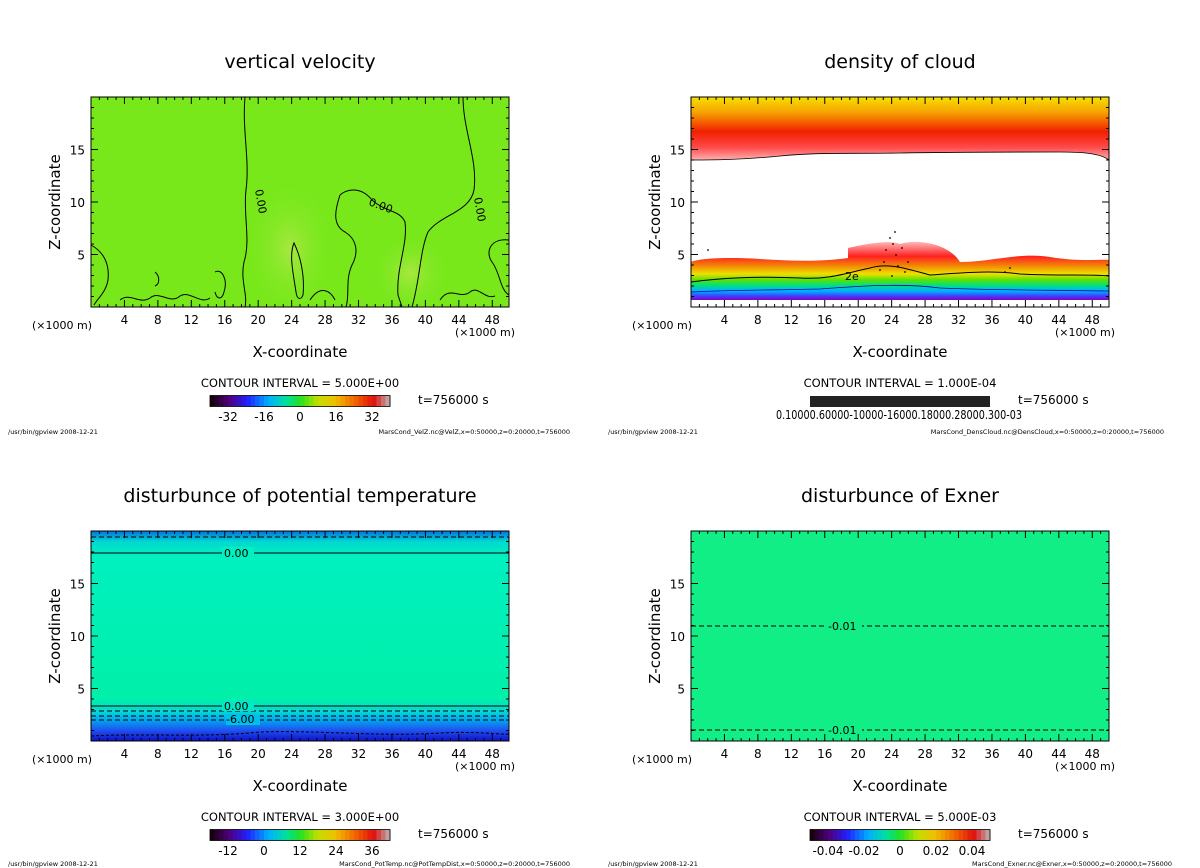 This screenshot has width=1200, height=868. Describe the element at coordinates (858, 320) in the screenshot. I see `x-tick-label: 20` at that location.